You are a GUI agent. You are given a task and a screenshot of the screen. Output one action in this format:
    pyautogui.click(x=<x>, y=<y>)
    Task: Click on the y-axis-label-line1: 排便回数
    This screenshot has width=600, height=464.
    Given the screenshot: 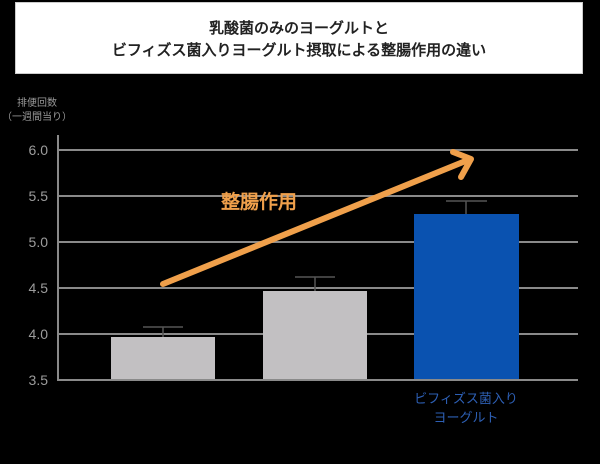 What is the action you would take?
    pyautogui.click(x=37, y=103)
    